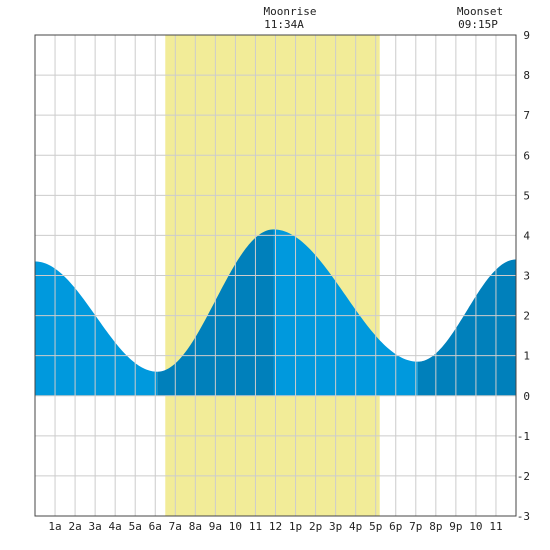 The height and width of the screenshot is (550, 550). I want to click on x-tick-label: 12, so click(275, 526).